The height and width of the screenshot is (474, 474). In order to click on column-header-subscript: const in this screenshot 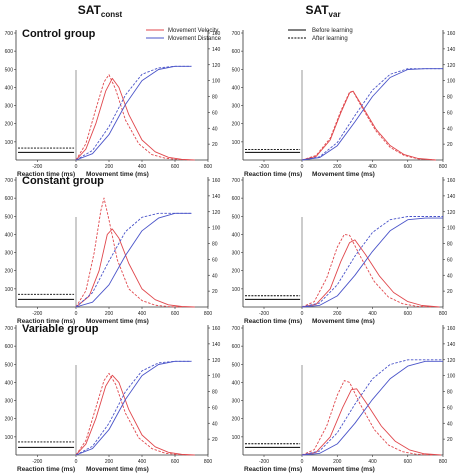, I will do `click(112, 14)`.